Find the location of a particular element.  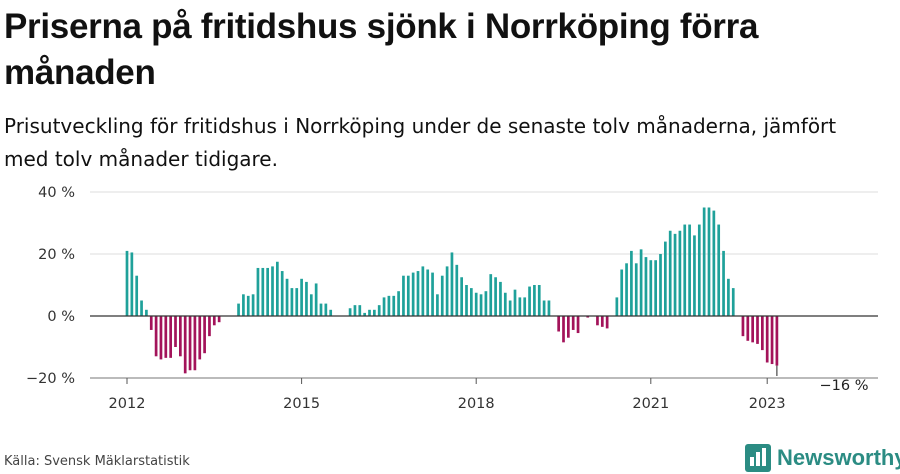

bar-chart-logo-icon is located at coordinates (758, 458).